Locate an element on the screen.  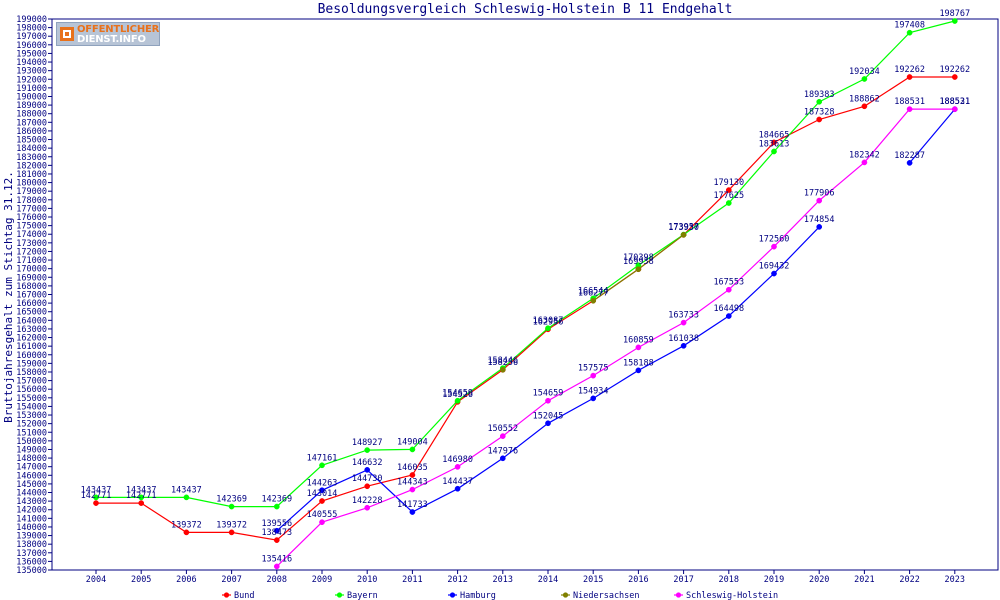
x-tick-label: 2021 is located at coordinates (864, 580).